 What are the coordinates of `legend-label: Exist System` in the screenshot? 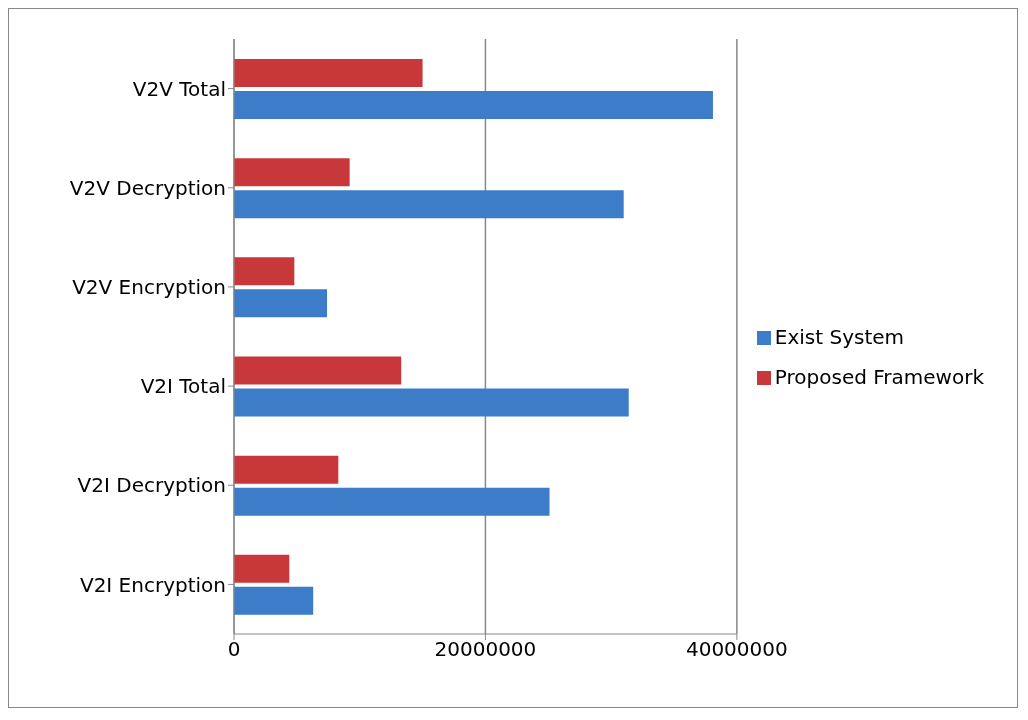 It's located at (839, 336).